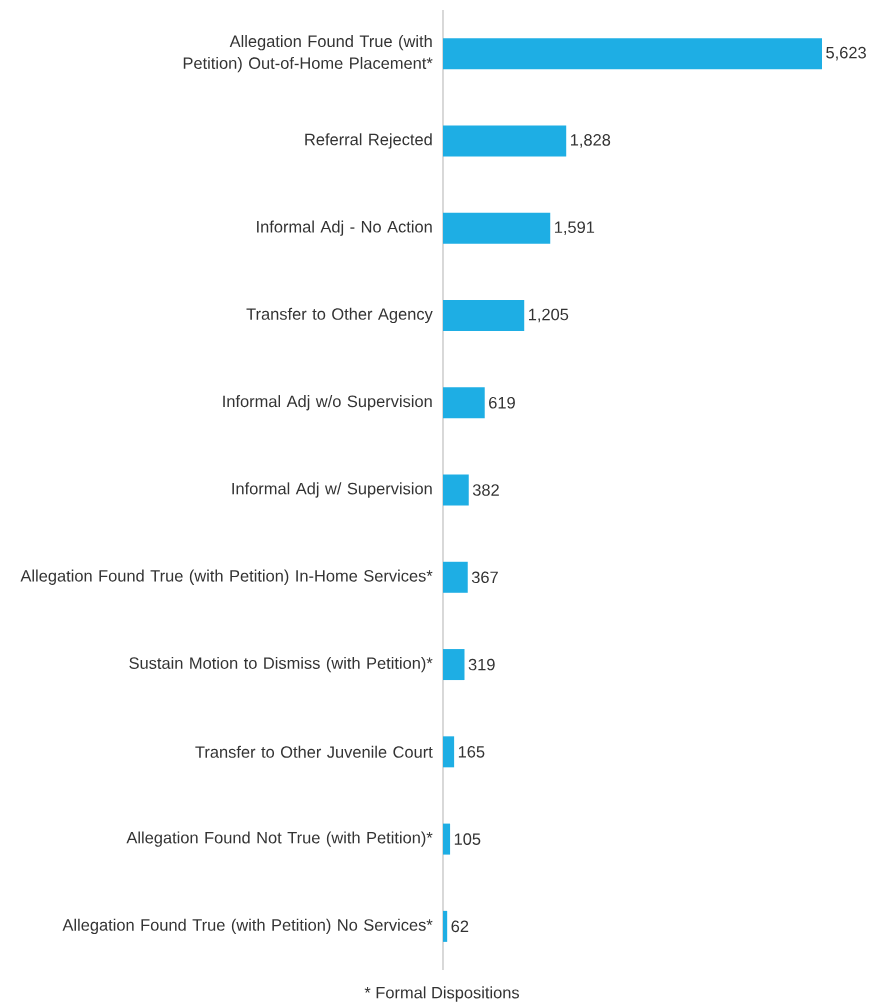  Describe the element at coordinates (314, 751) in the screenshot. I see `y-tick-label: Transfer to Other Juvenile Court` at that location.